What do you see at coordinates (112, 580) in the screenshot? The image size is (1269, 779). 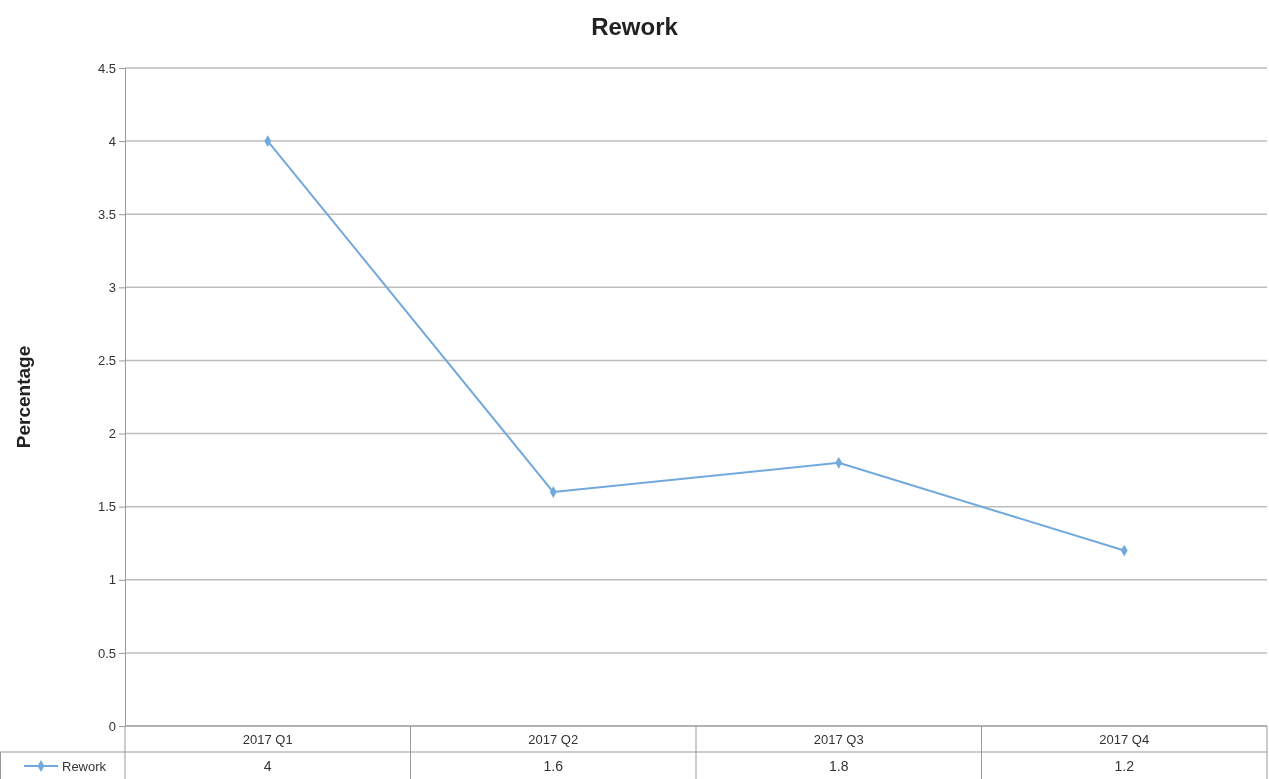 I see `y-tick-label: 1` at bounding box center [112, 580].